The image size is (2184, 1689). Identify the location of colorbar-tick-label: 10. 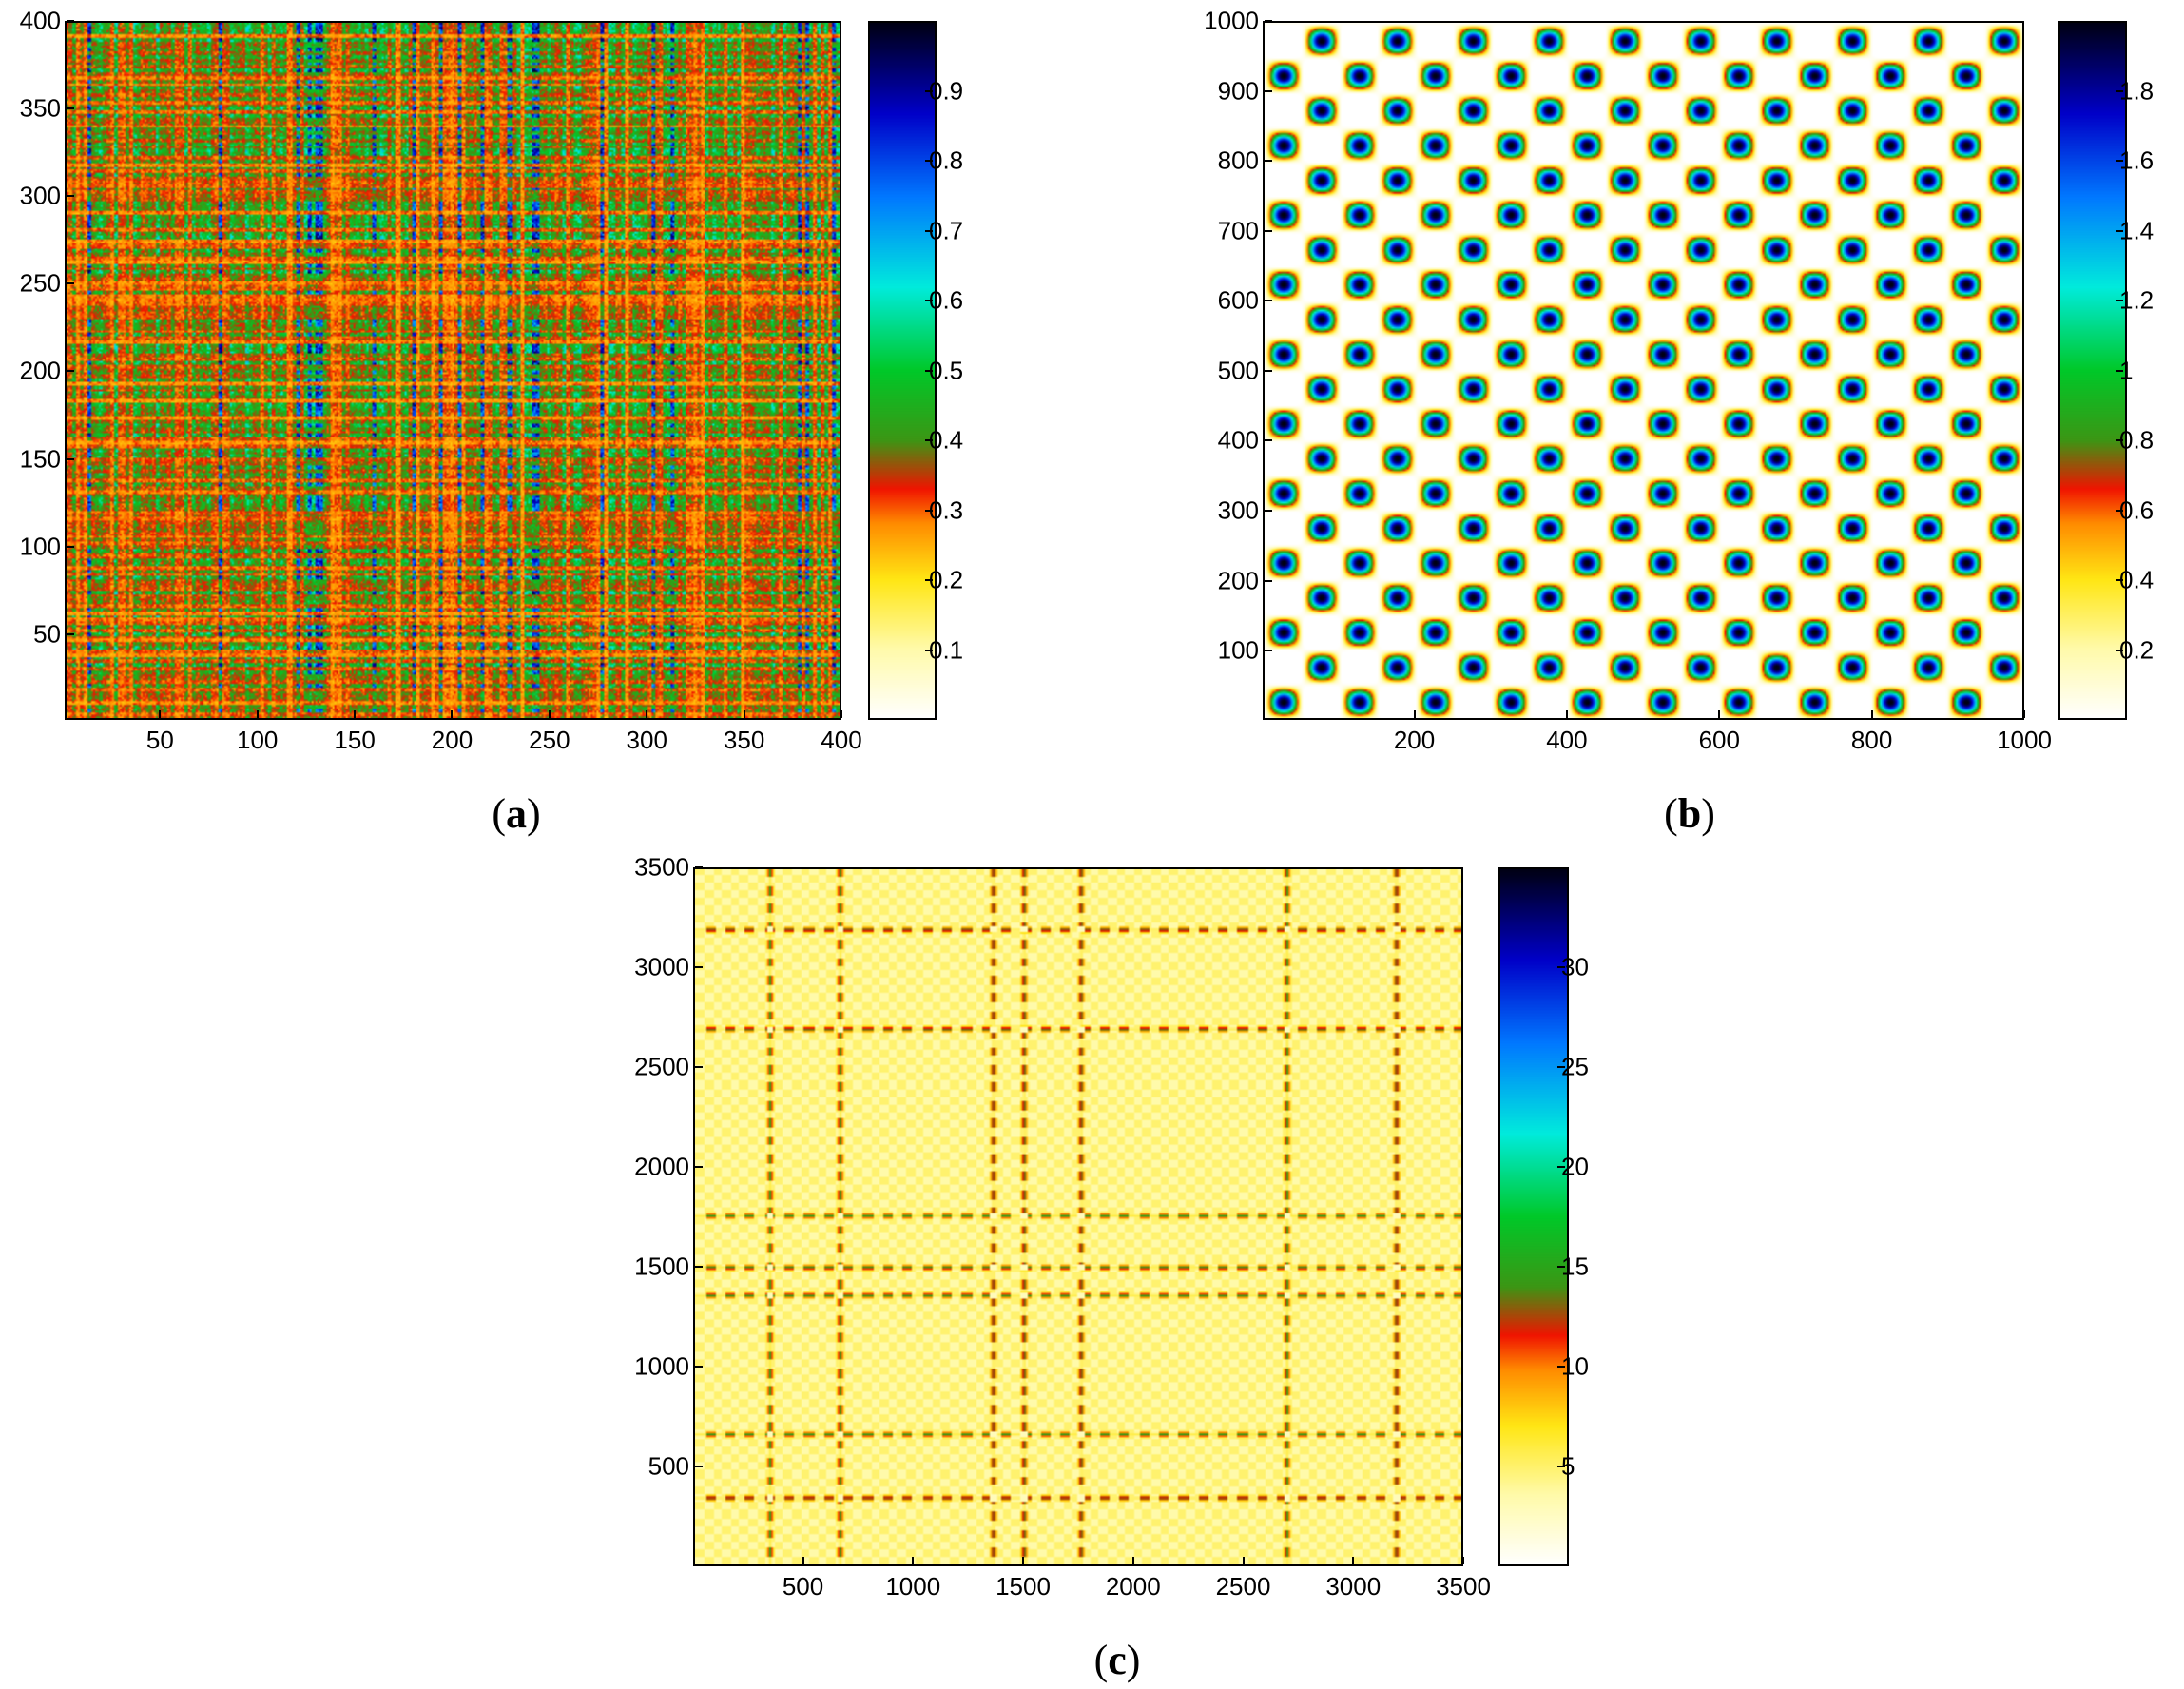
(1575, 1366).